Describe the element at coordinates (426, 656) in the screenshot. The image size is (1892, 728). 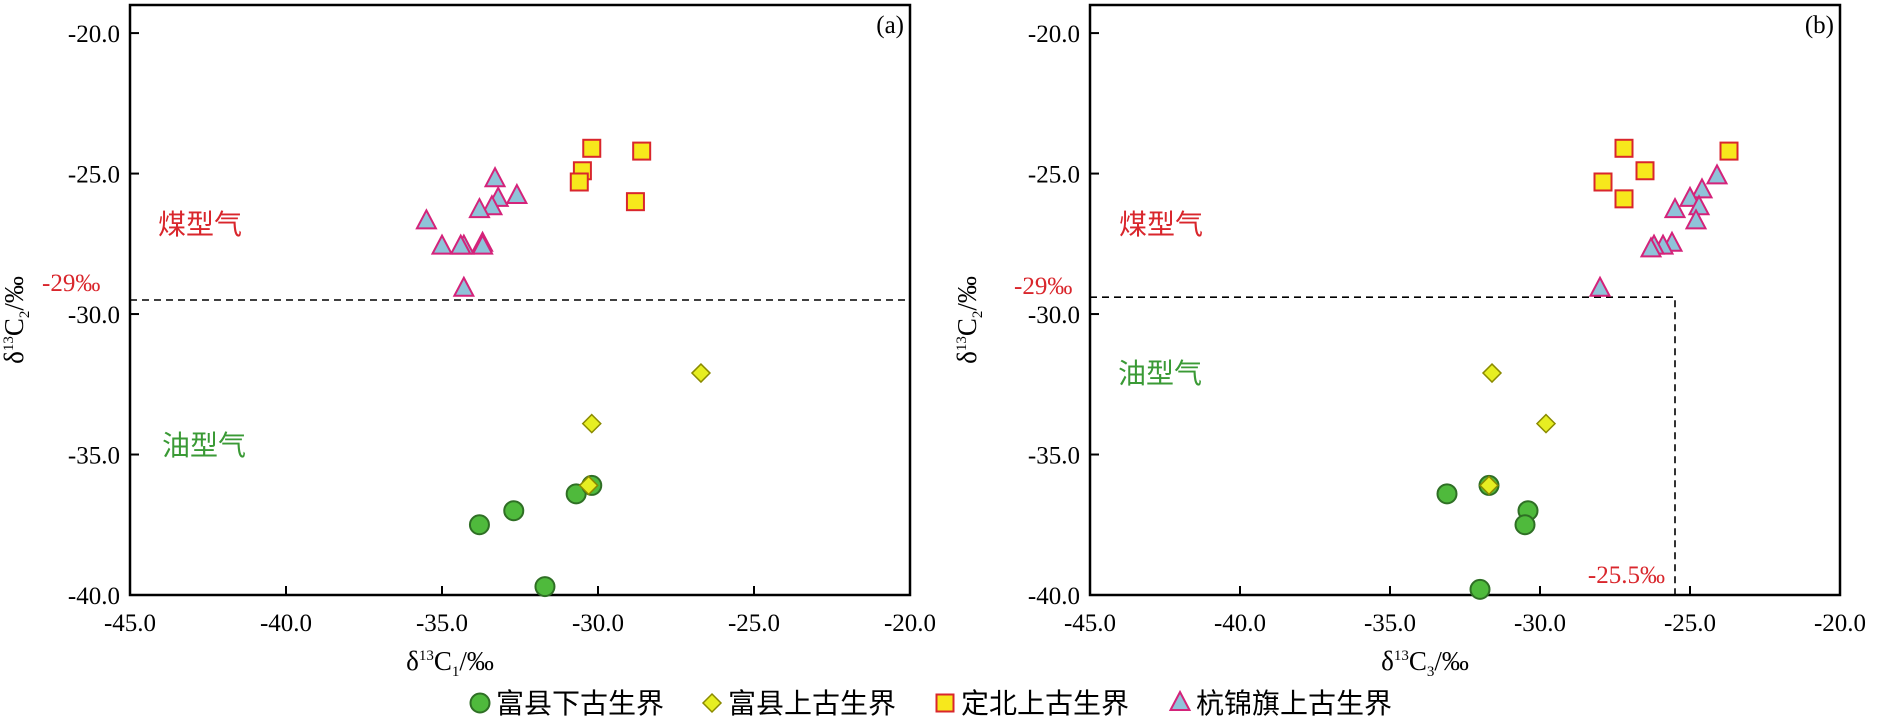
I see `x-label-sup-a: 13` at that location.